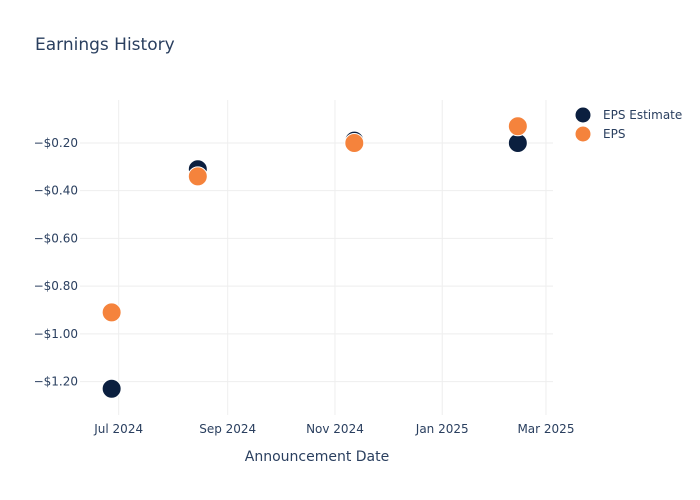 The image size is (700, 500). Describe the element at coordinates (227, 429) in the screenshot. I see `x-tick-label: Sep 2024` at that location.